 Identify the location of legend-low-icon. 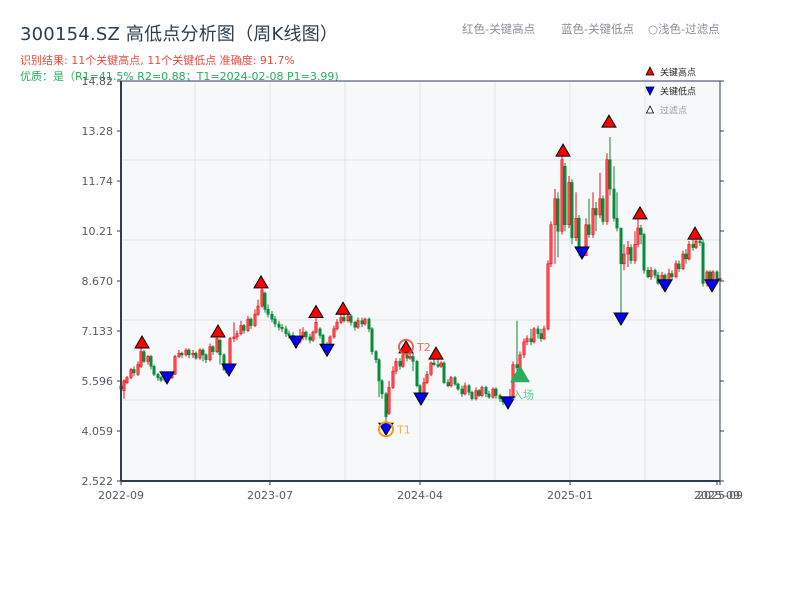
(650, 91).